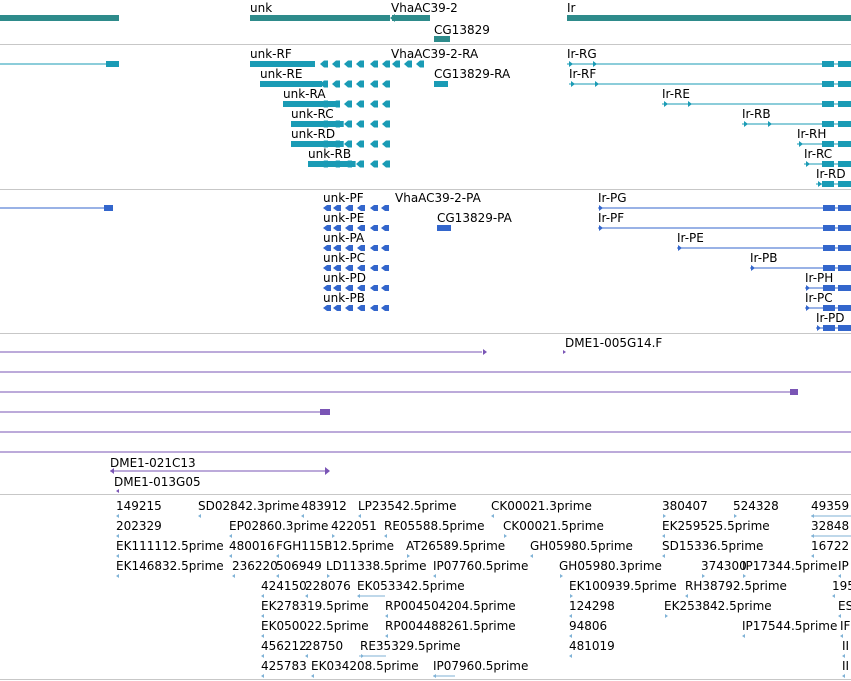  What do you see at coordinates (690, 238) in the screenshot?
I see `protein-label: Ir-PE` at bounding box center [690, 238].